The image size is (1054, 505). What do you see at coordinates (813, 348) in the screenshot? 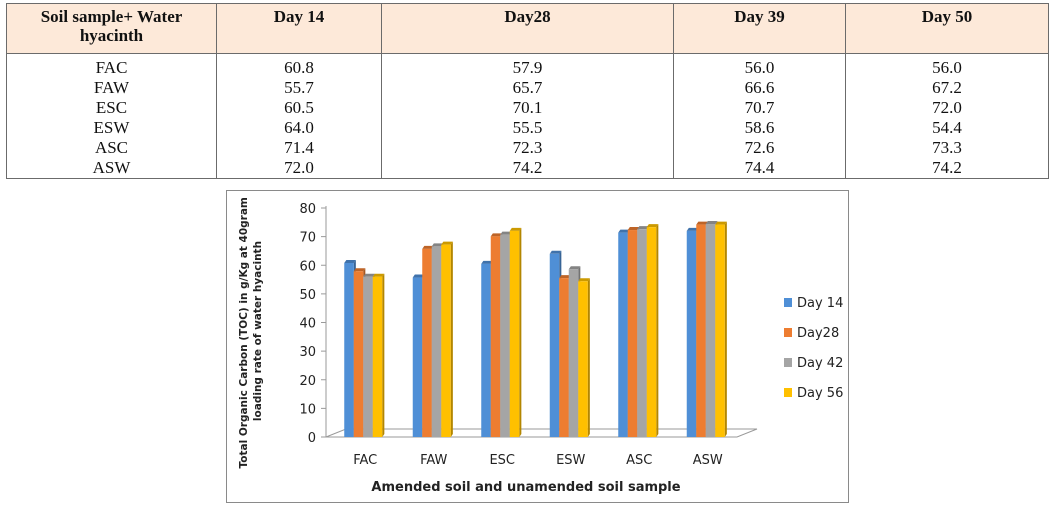
I see `chart-legend: Day 14 Day28 Day 42 Day 56` at bounding box center [813, 348].